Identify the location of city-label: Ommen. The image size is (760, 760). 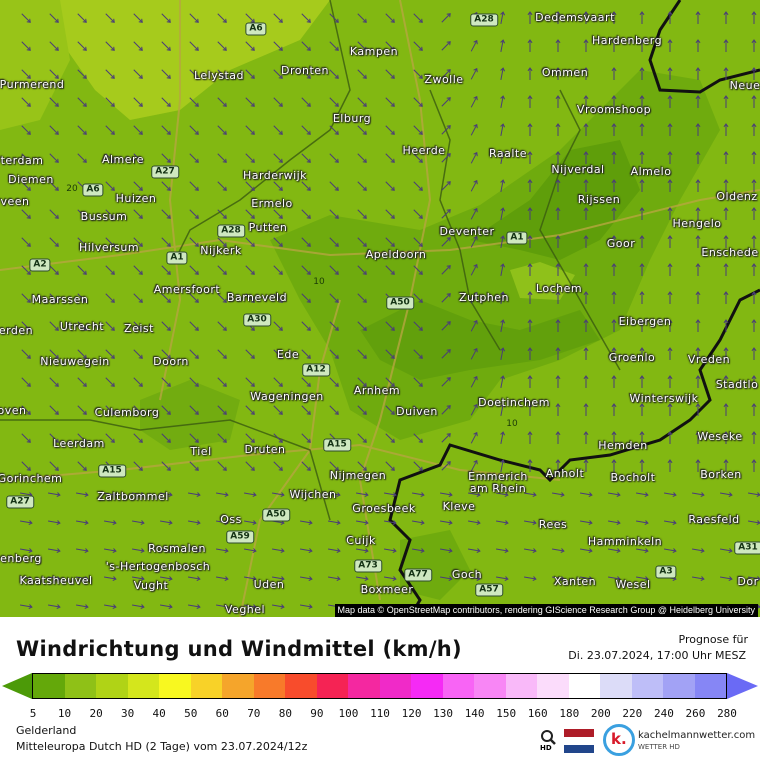
(565, 72).